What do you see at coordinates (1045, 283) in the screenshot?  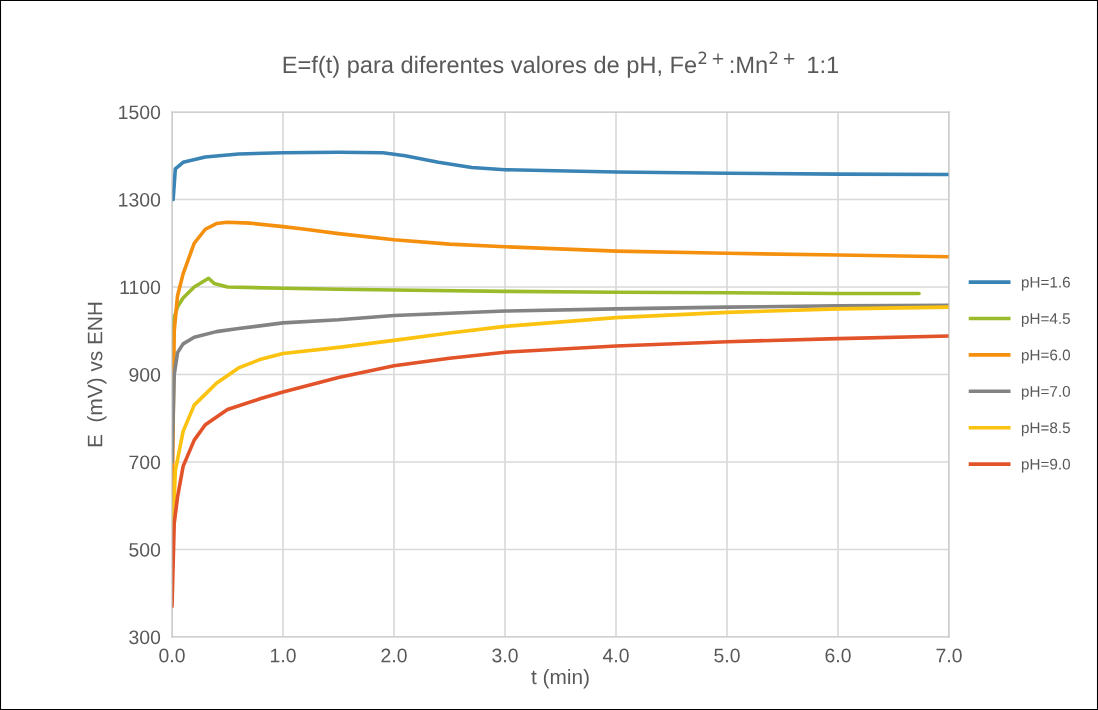 I see `legend-label: pH=1.6` at bounding box center [1045, 283].